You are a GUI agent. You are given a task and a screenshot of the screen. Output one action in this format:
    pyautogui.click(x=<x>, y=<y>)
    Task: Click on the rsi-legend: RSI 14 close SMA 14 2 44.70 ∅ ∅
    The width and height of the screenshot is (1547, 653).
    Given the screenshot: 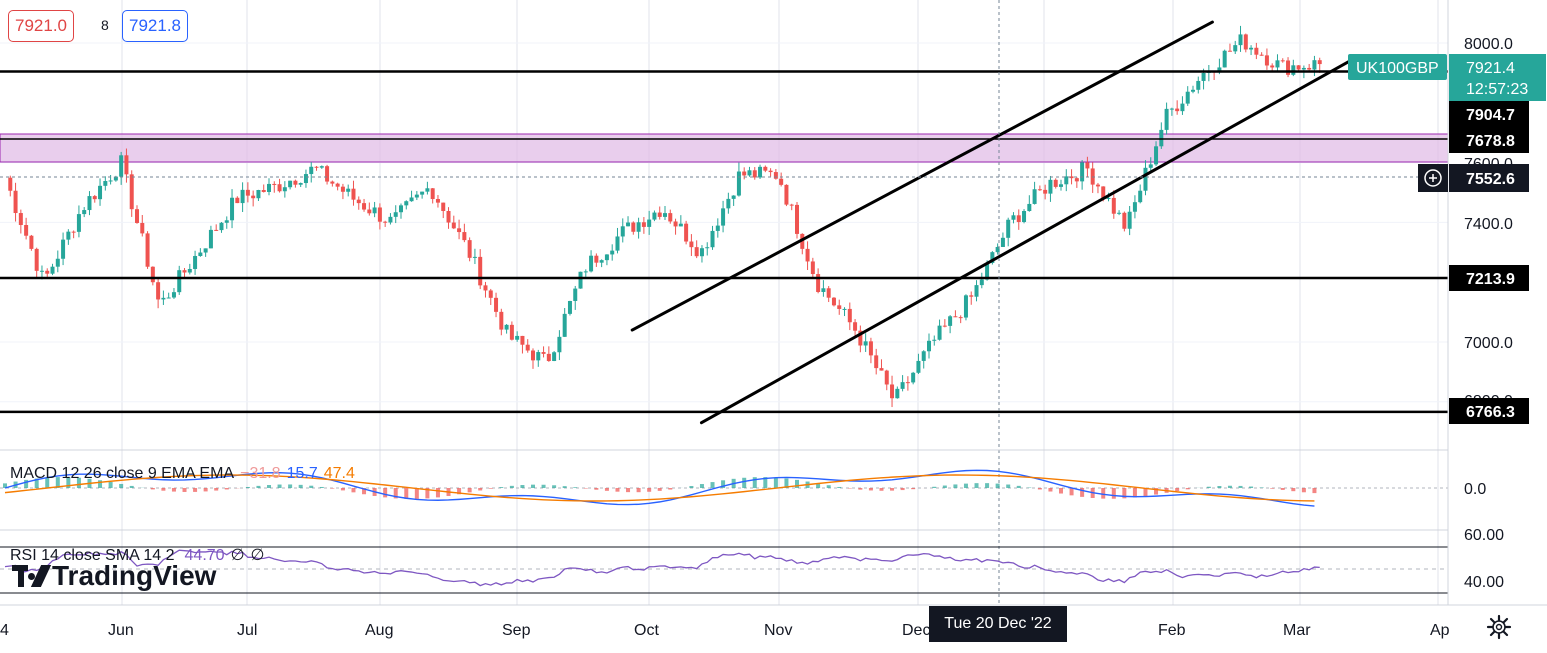 What is the action you would take?
    pyautogui.click(x=137, y=555)
    